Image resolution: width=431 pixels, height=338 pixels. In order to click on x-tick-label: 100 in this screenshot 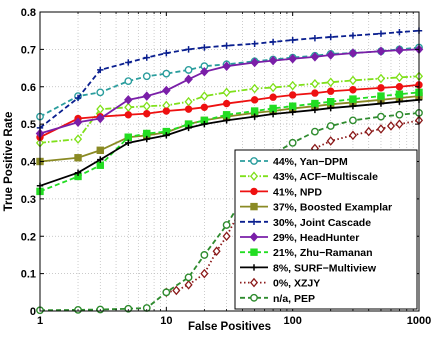, I will do `click(292, 321)`.